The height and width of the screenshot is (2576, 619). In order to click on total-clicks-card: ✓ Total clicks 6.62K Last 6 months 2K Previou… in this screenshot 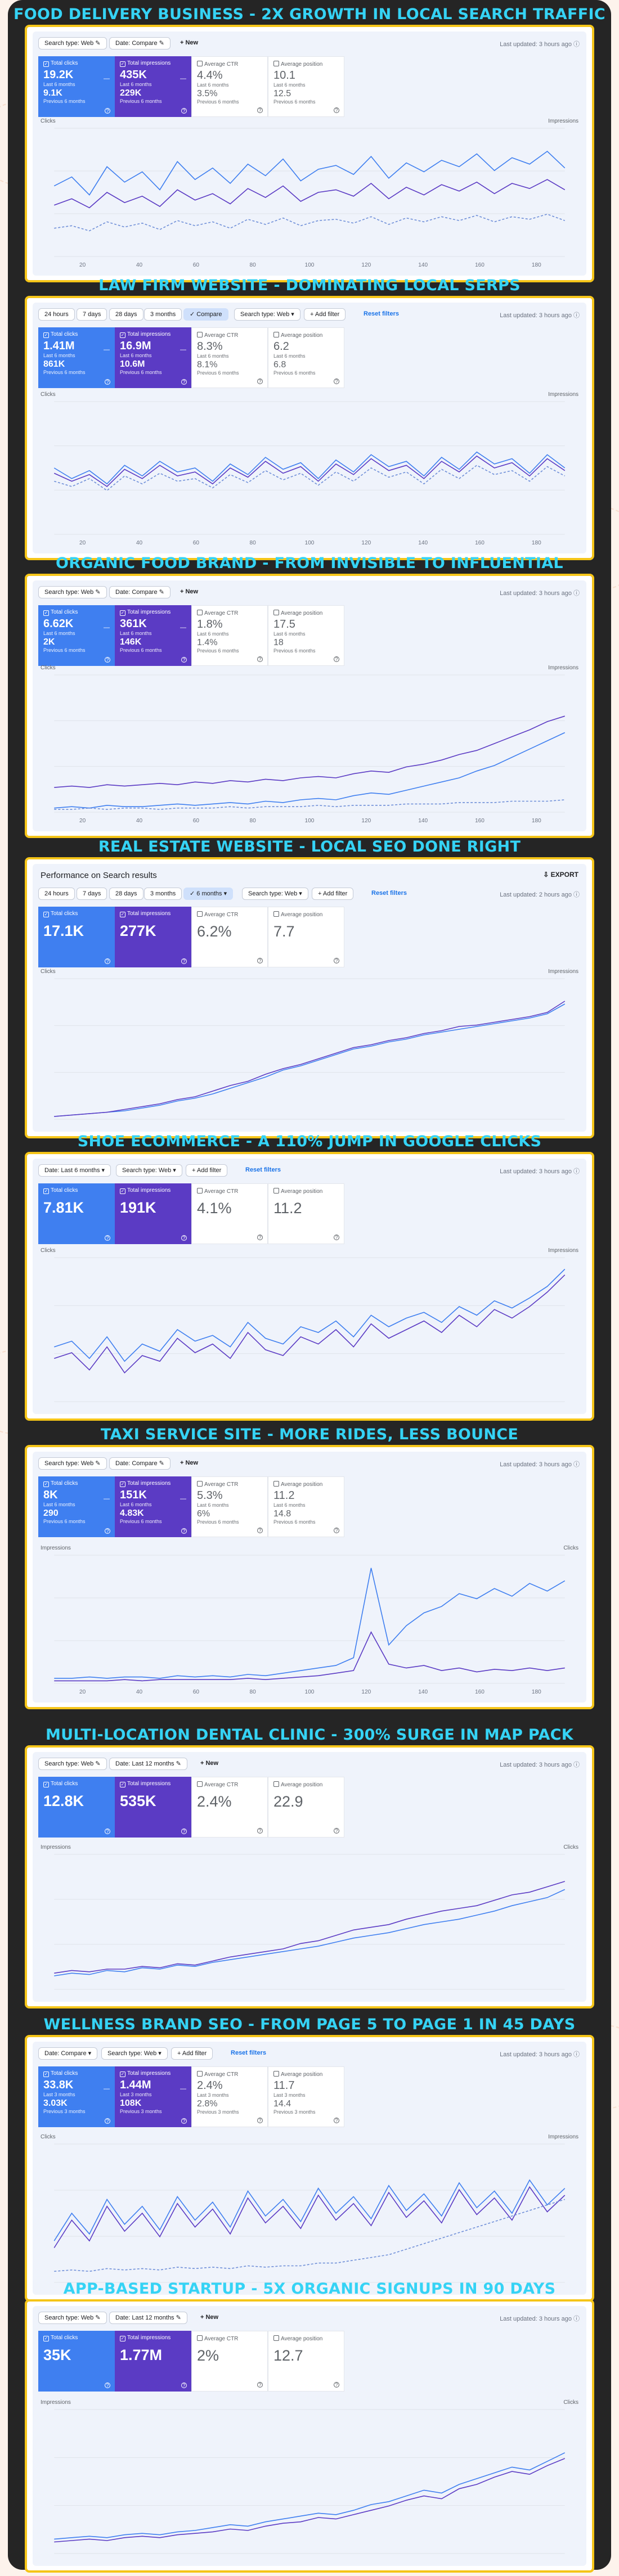, I will do `click(76, 635)`.